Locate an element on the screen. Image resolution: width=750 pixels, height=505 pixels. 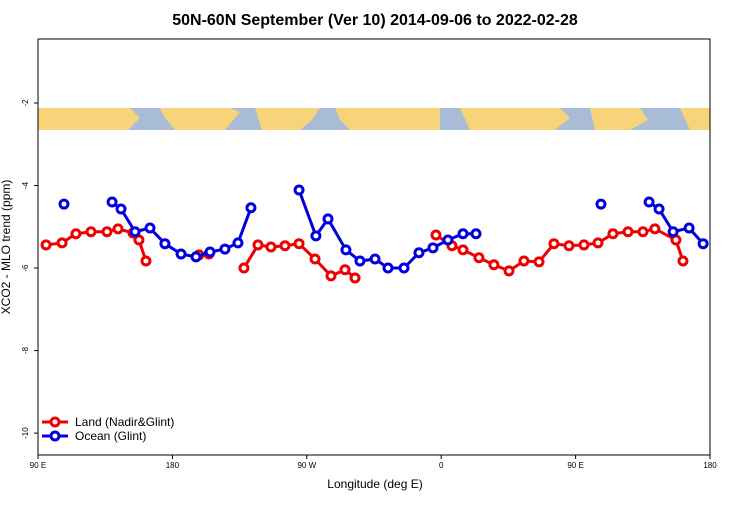
y-tick-label: -2 is located at coordinates (25, 103).